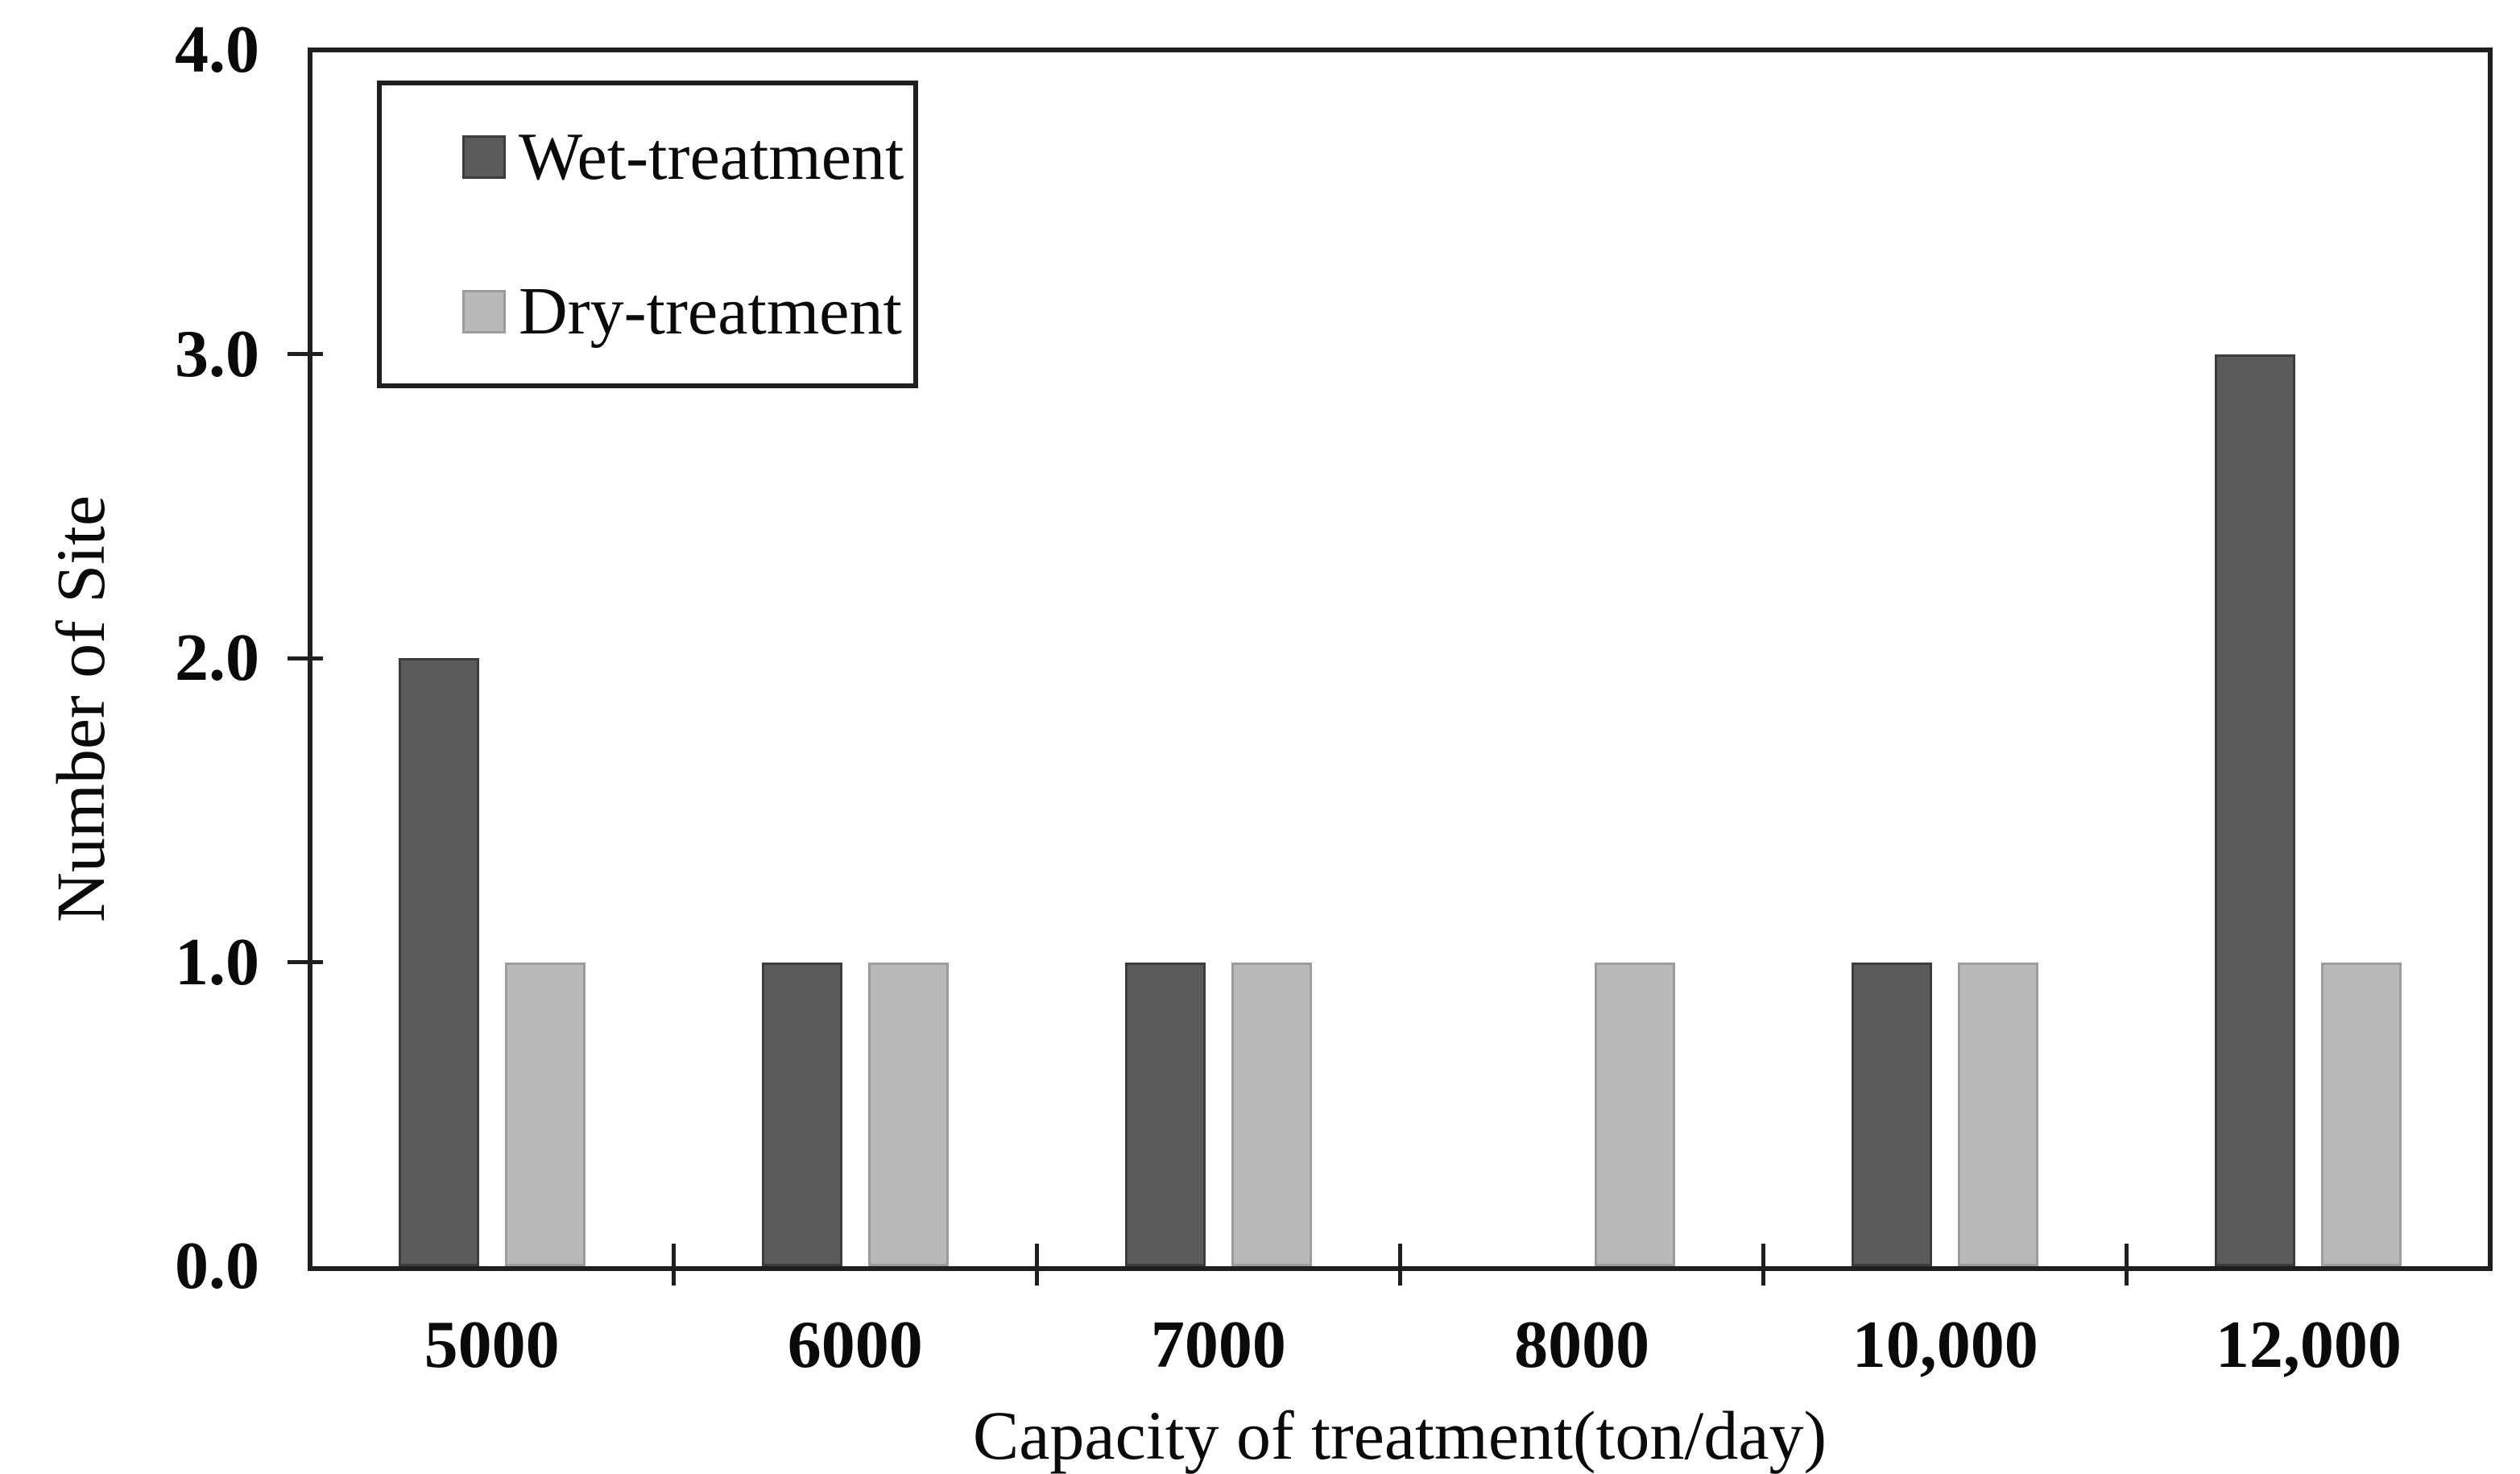 The height and width of the screenshot is (1474, 2520). Describe the element at coordinates (217, 50) in the screenshot. I see `y-tick-label: 4.0` at that location.